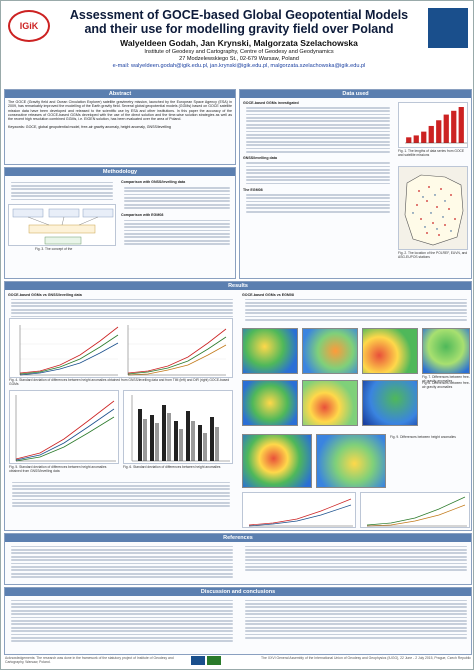  I want to click on fig1-chart, so click(433, 125).